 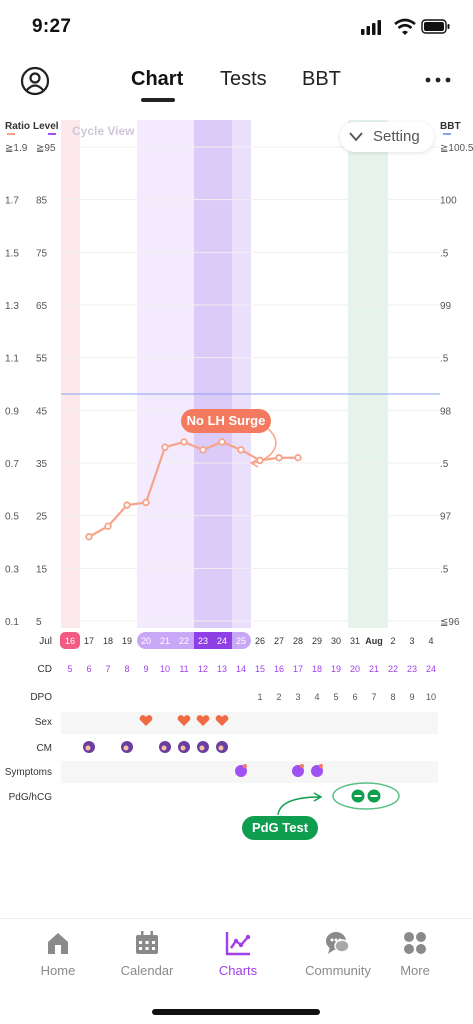 I want to click on status-bar: 9:27, so click(x=236, y=25).